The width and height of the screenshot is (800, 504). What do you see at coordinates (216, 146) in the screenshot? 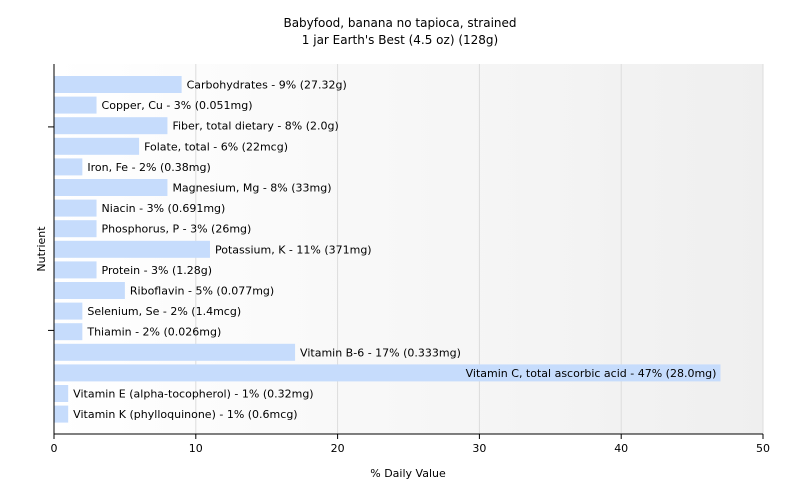
I see `bar-label: Folate, total - 6% (22mcg)` at bounding box center [216, 146].